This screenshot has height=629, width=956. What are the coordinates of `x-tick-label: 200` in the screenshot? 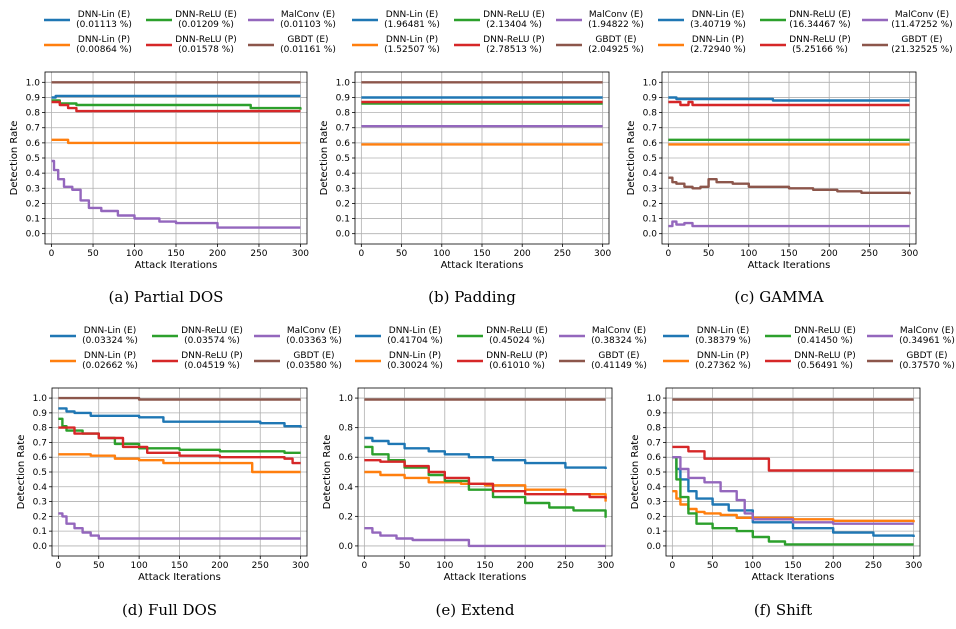 It's located at (525, 566).